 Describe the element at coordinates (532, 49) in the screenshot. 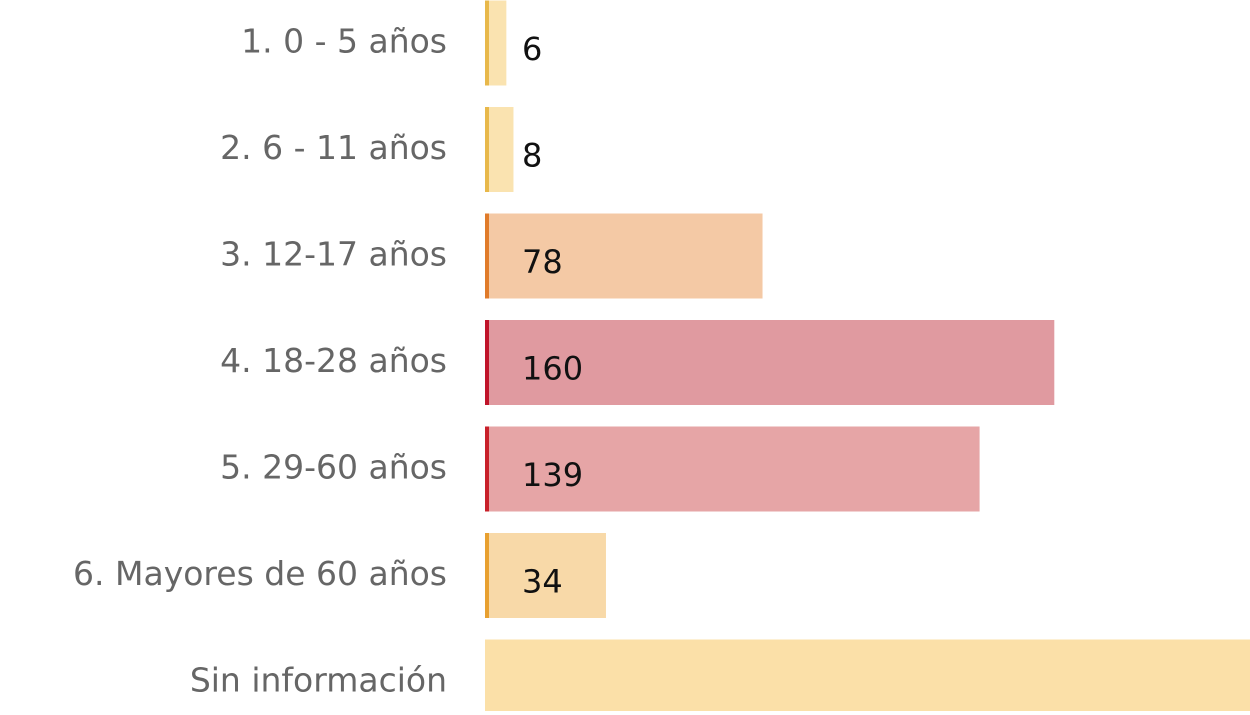

I see `value-label: 6` at that location.